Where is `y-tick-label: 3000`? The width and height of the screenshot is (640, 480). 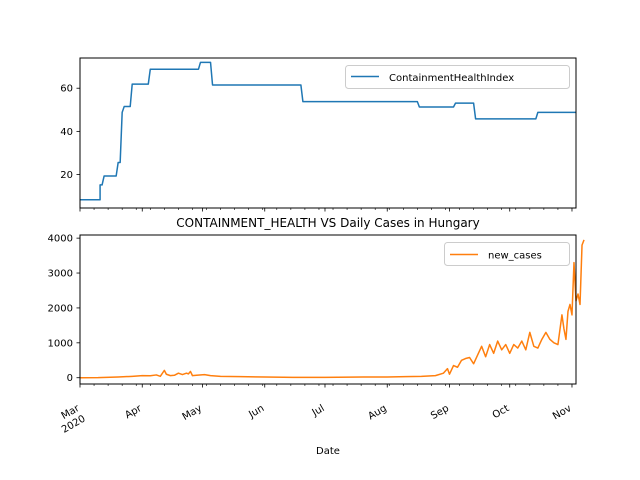
y-tick-label: 3000 is located at coordinates (60, 274).